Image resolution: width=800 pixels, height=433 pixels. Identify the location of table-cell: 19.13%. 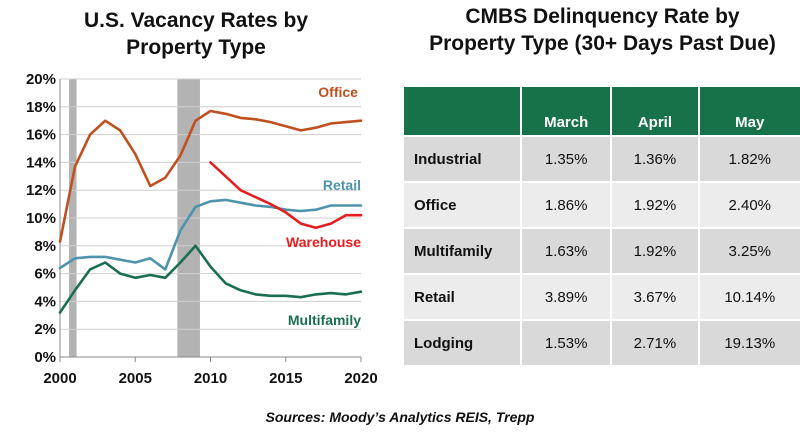
(749, 342).